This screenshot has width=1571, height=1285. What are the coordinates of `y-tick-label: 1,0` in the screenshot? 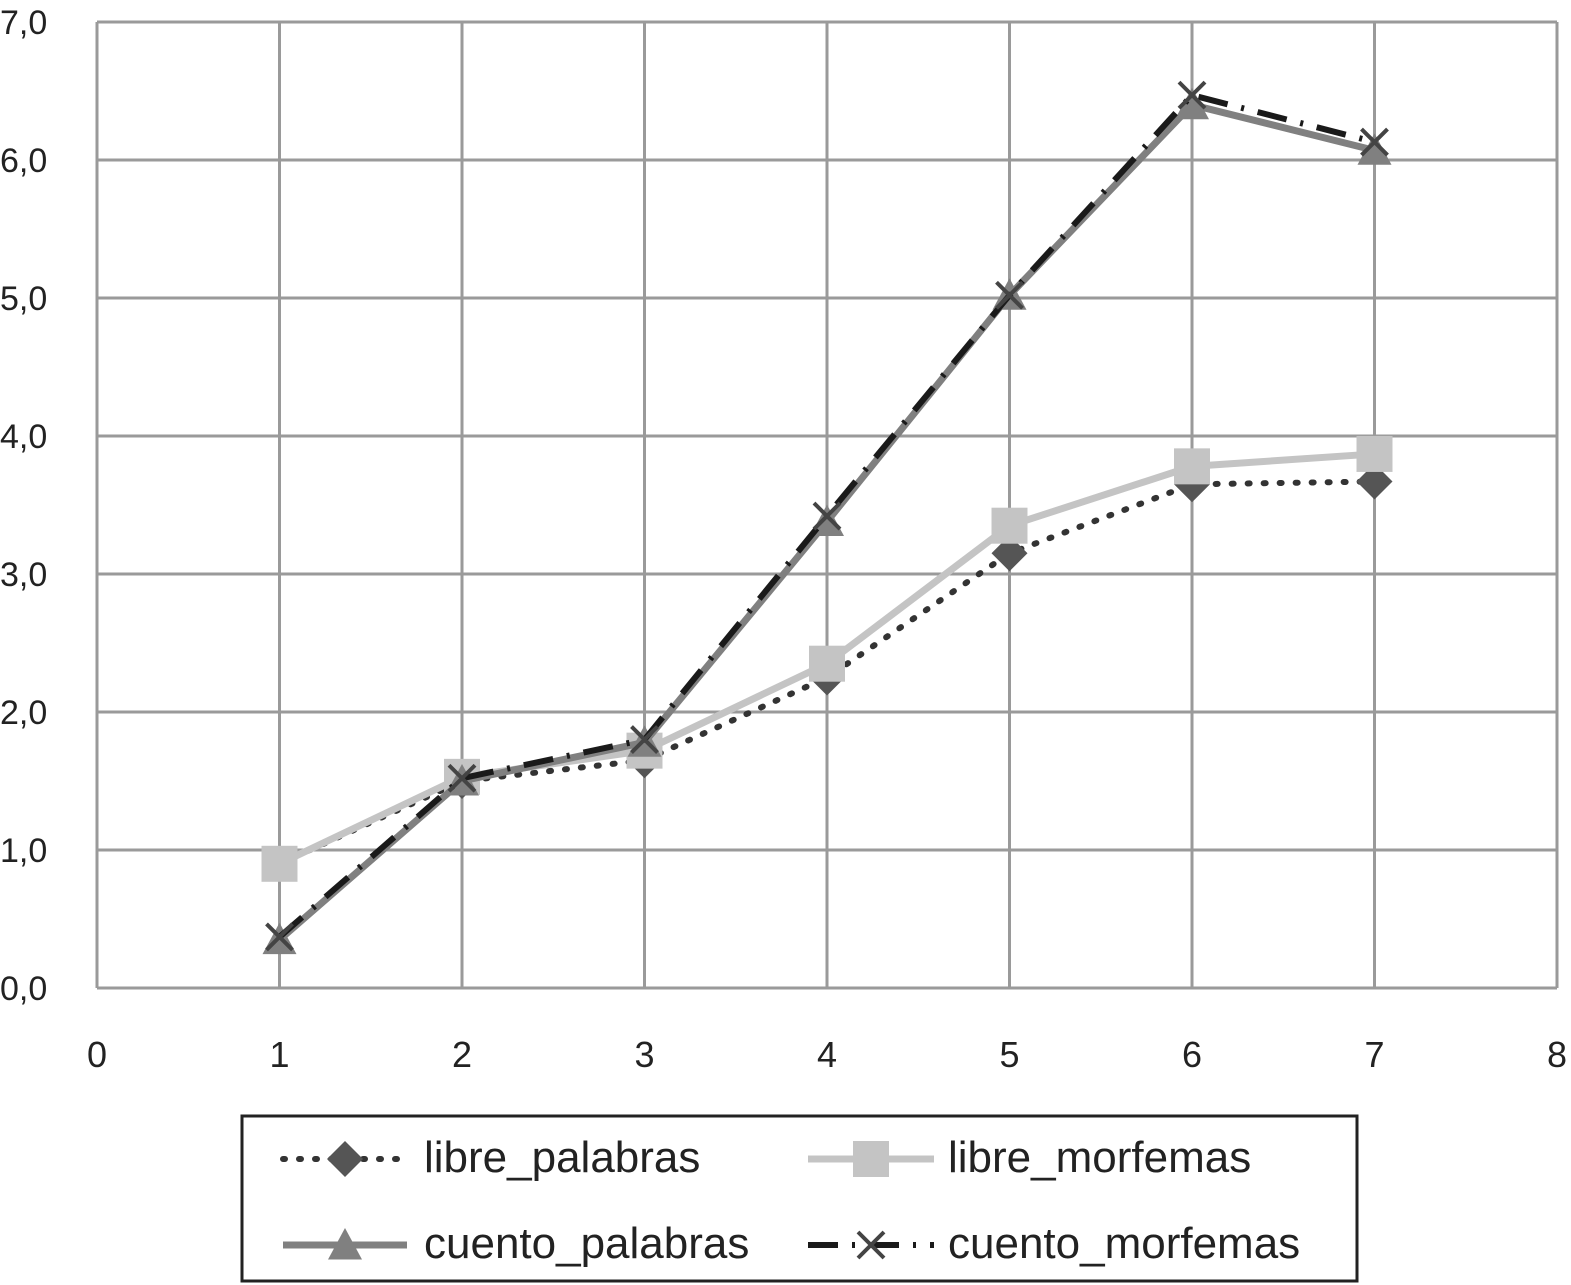 It's located at (23, 851).